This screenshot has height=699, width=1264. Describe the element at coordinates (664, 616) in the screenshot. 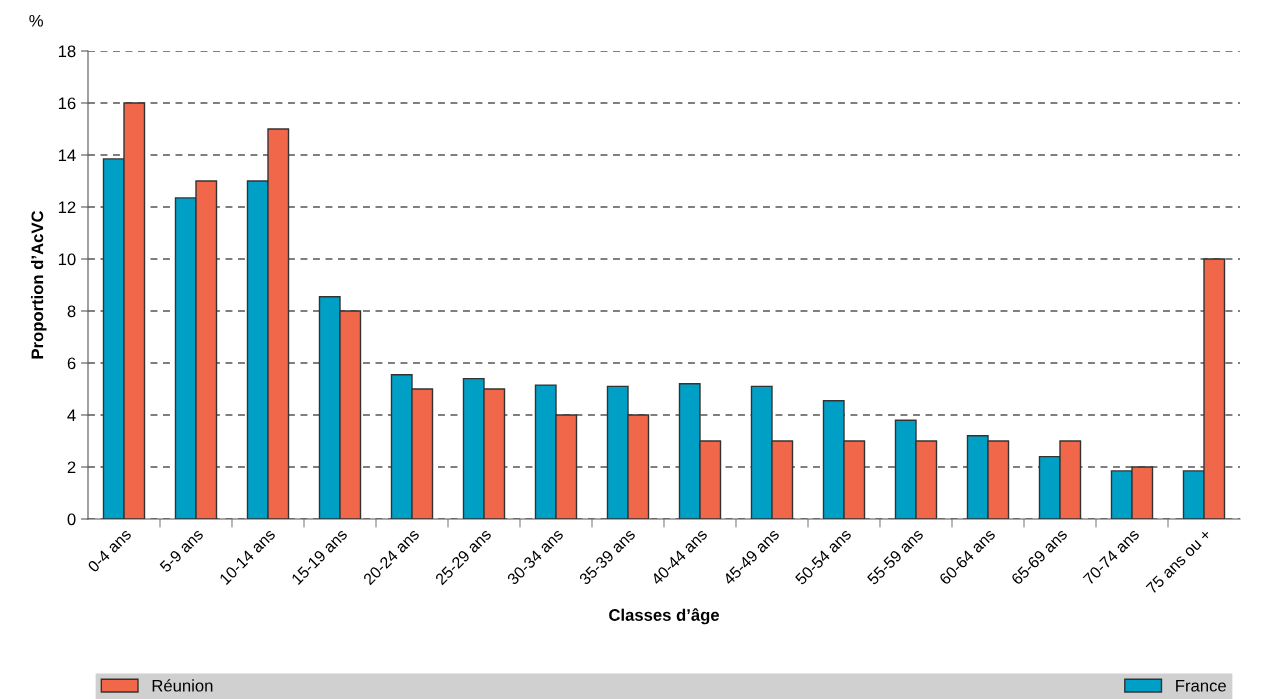

I see `x-axis-title: Classes d’âge` at that location.